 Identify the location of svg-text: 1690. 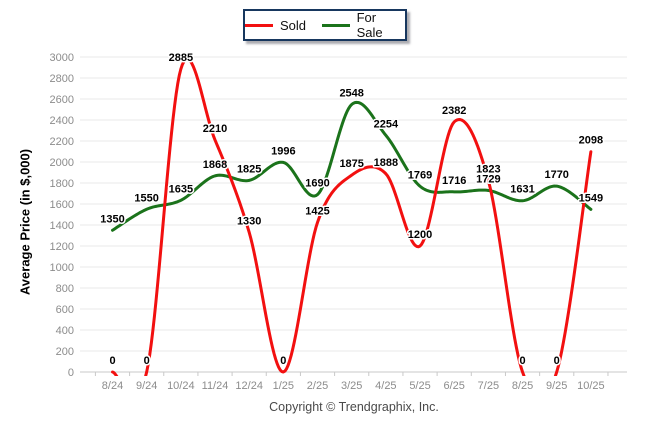
(317, 184).